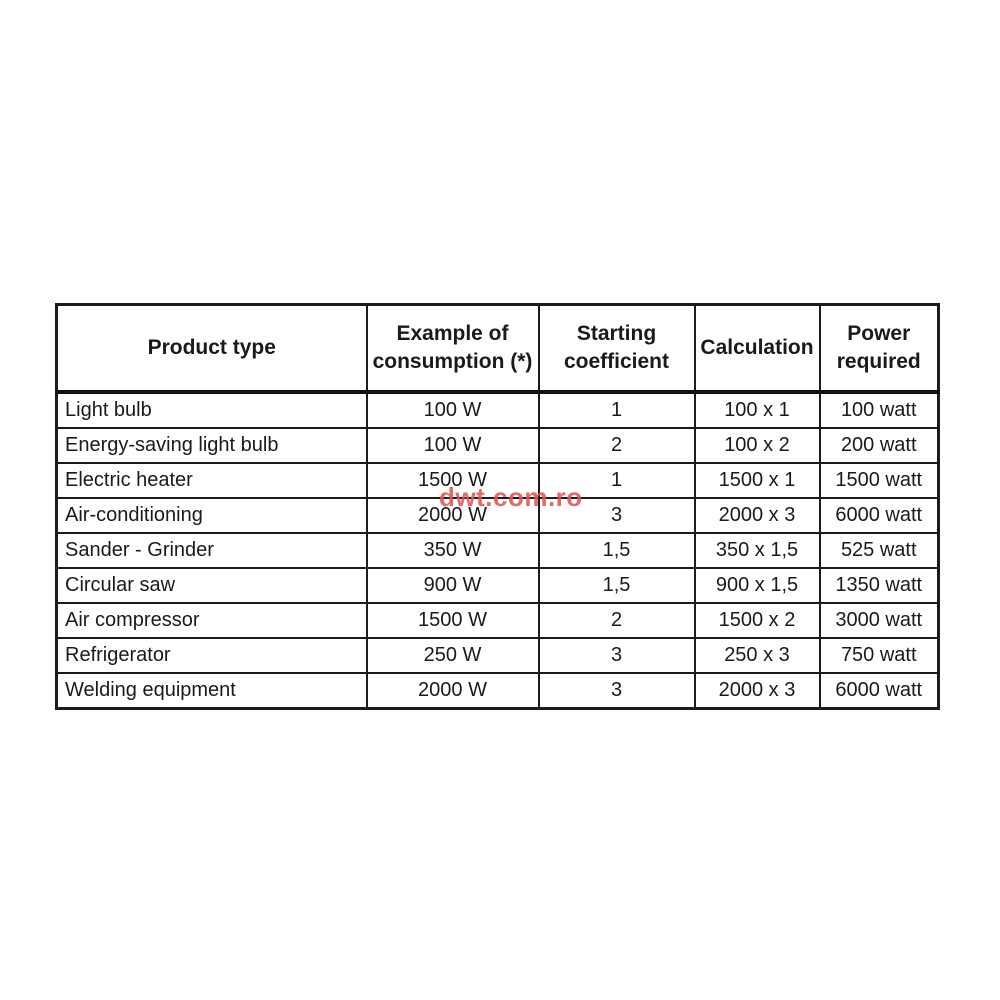  I want to click on cell-product-type: Energy-saving light bulb, so click(211, 445).